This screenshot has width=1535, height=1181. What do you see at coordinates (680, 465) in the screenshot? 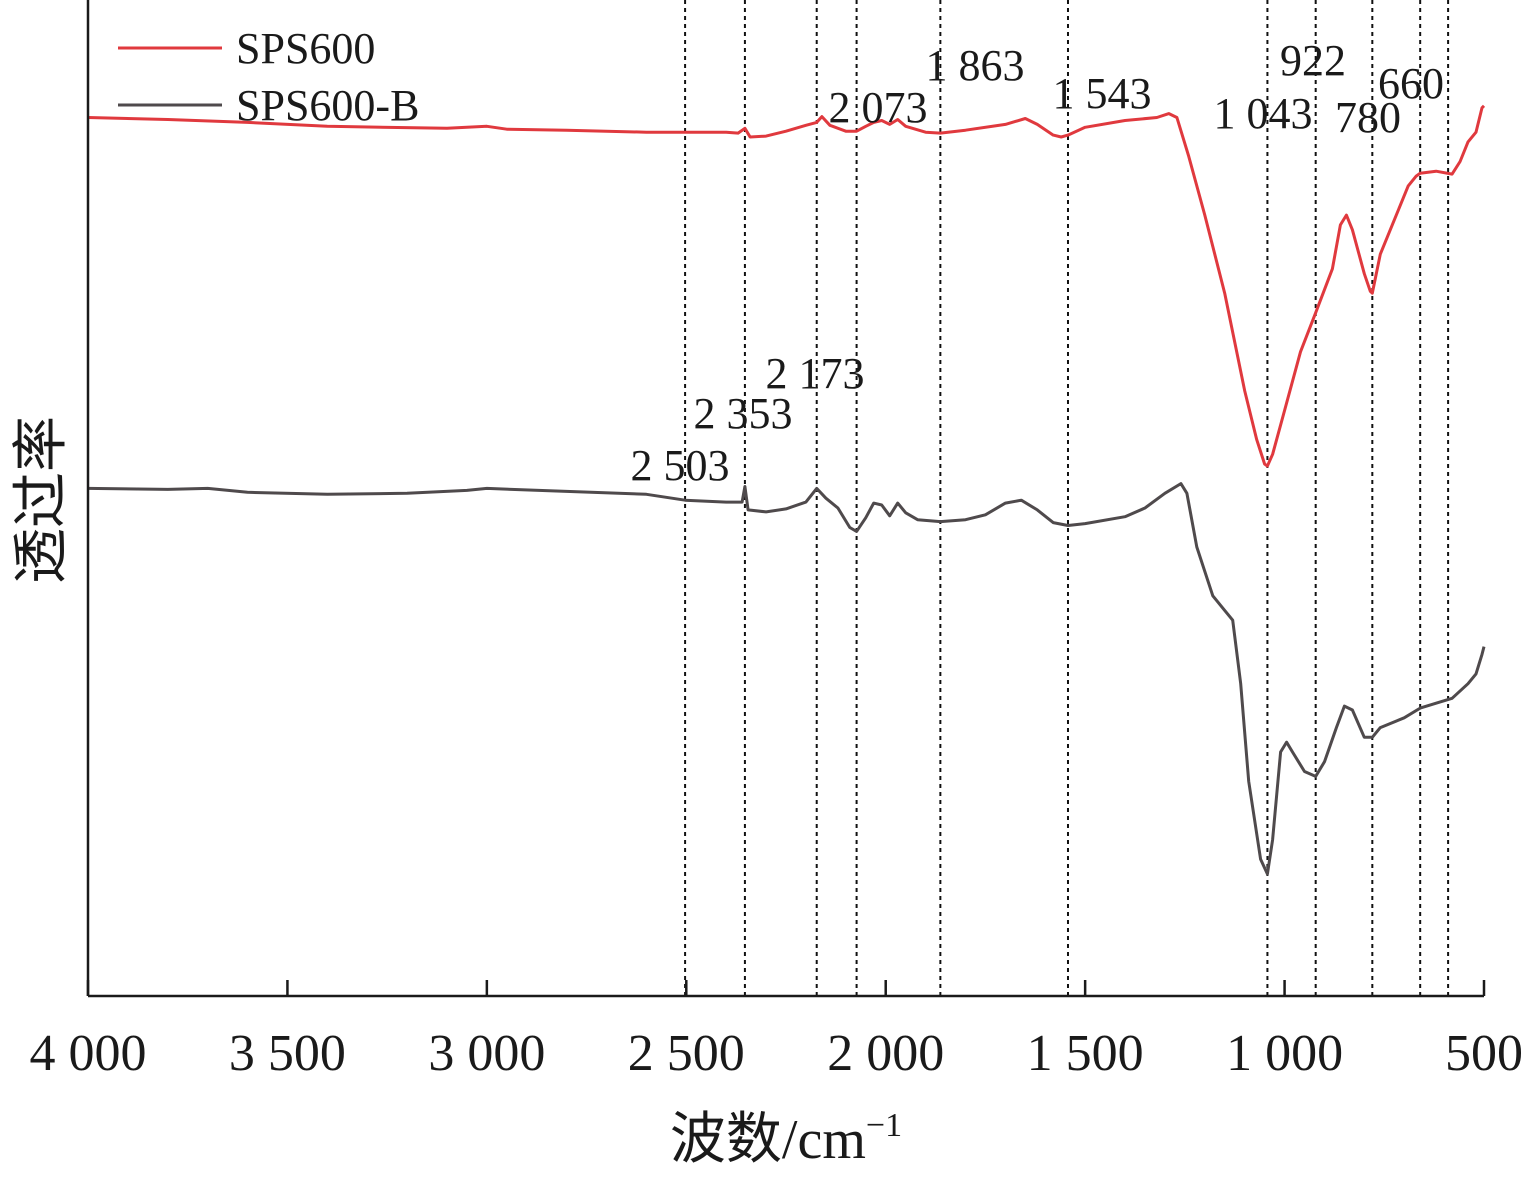
I see `peak-label: 2 503` at bounding box center [680, 465].